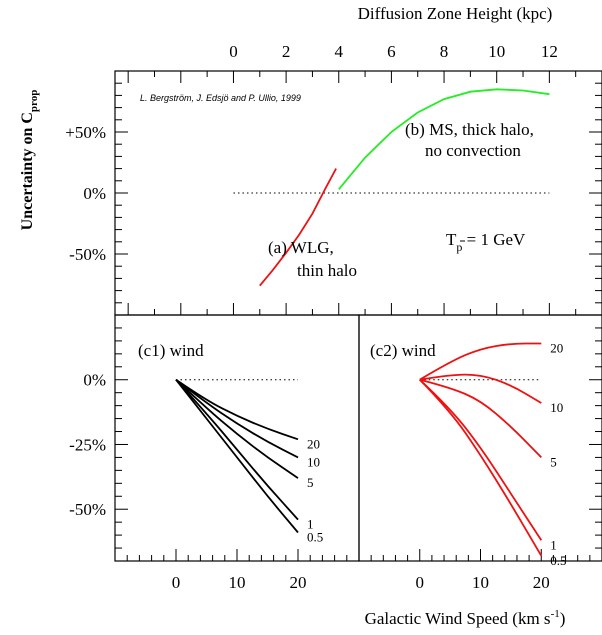 This screenshot has width=602, height=635. I want to click on c2-curve-label-5: 5, so click(553, 461).